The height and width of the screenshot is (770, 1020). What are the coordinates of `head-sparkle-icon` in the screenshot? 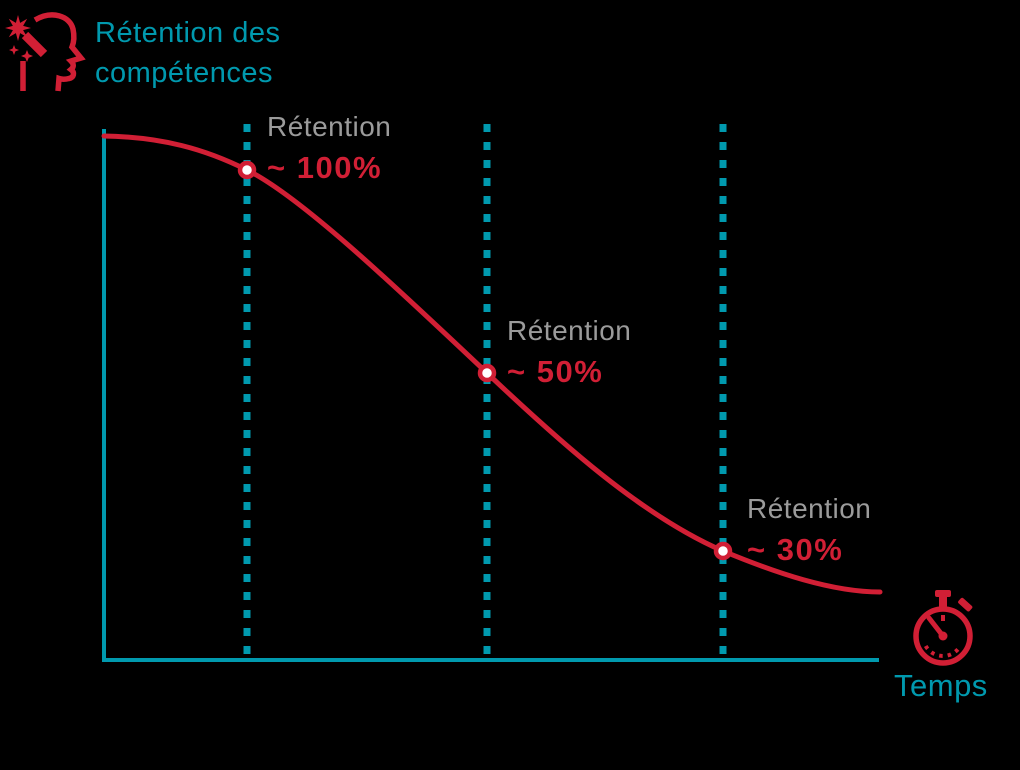 It's located at (45, 52).